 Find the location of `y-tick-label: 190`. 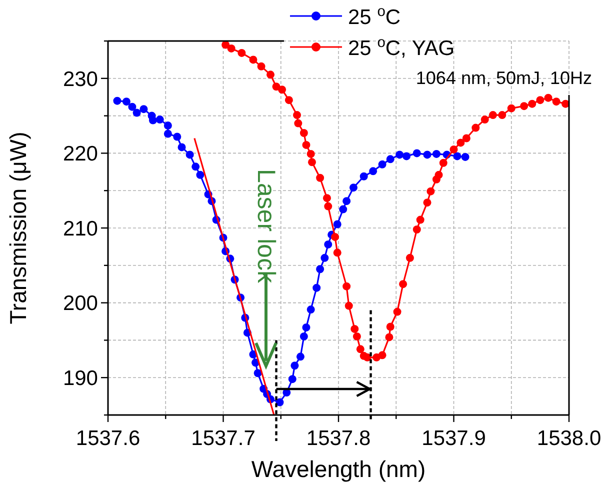

y-tick-label: 190 is located at coordinates (80, 378).